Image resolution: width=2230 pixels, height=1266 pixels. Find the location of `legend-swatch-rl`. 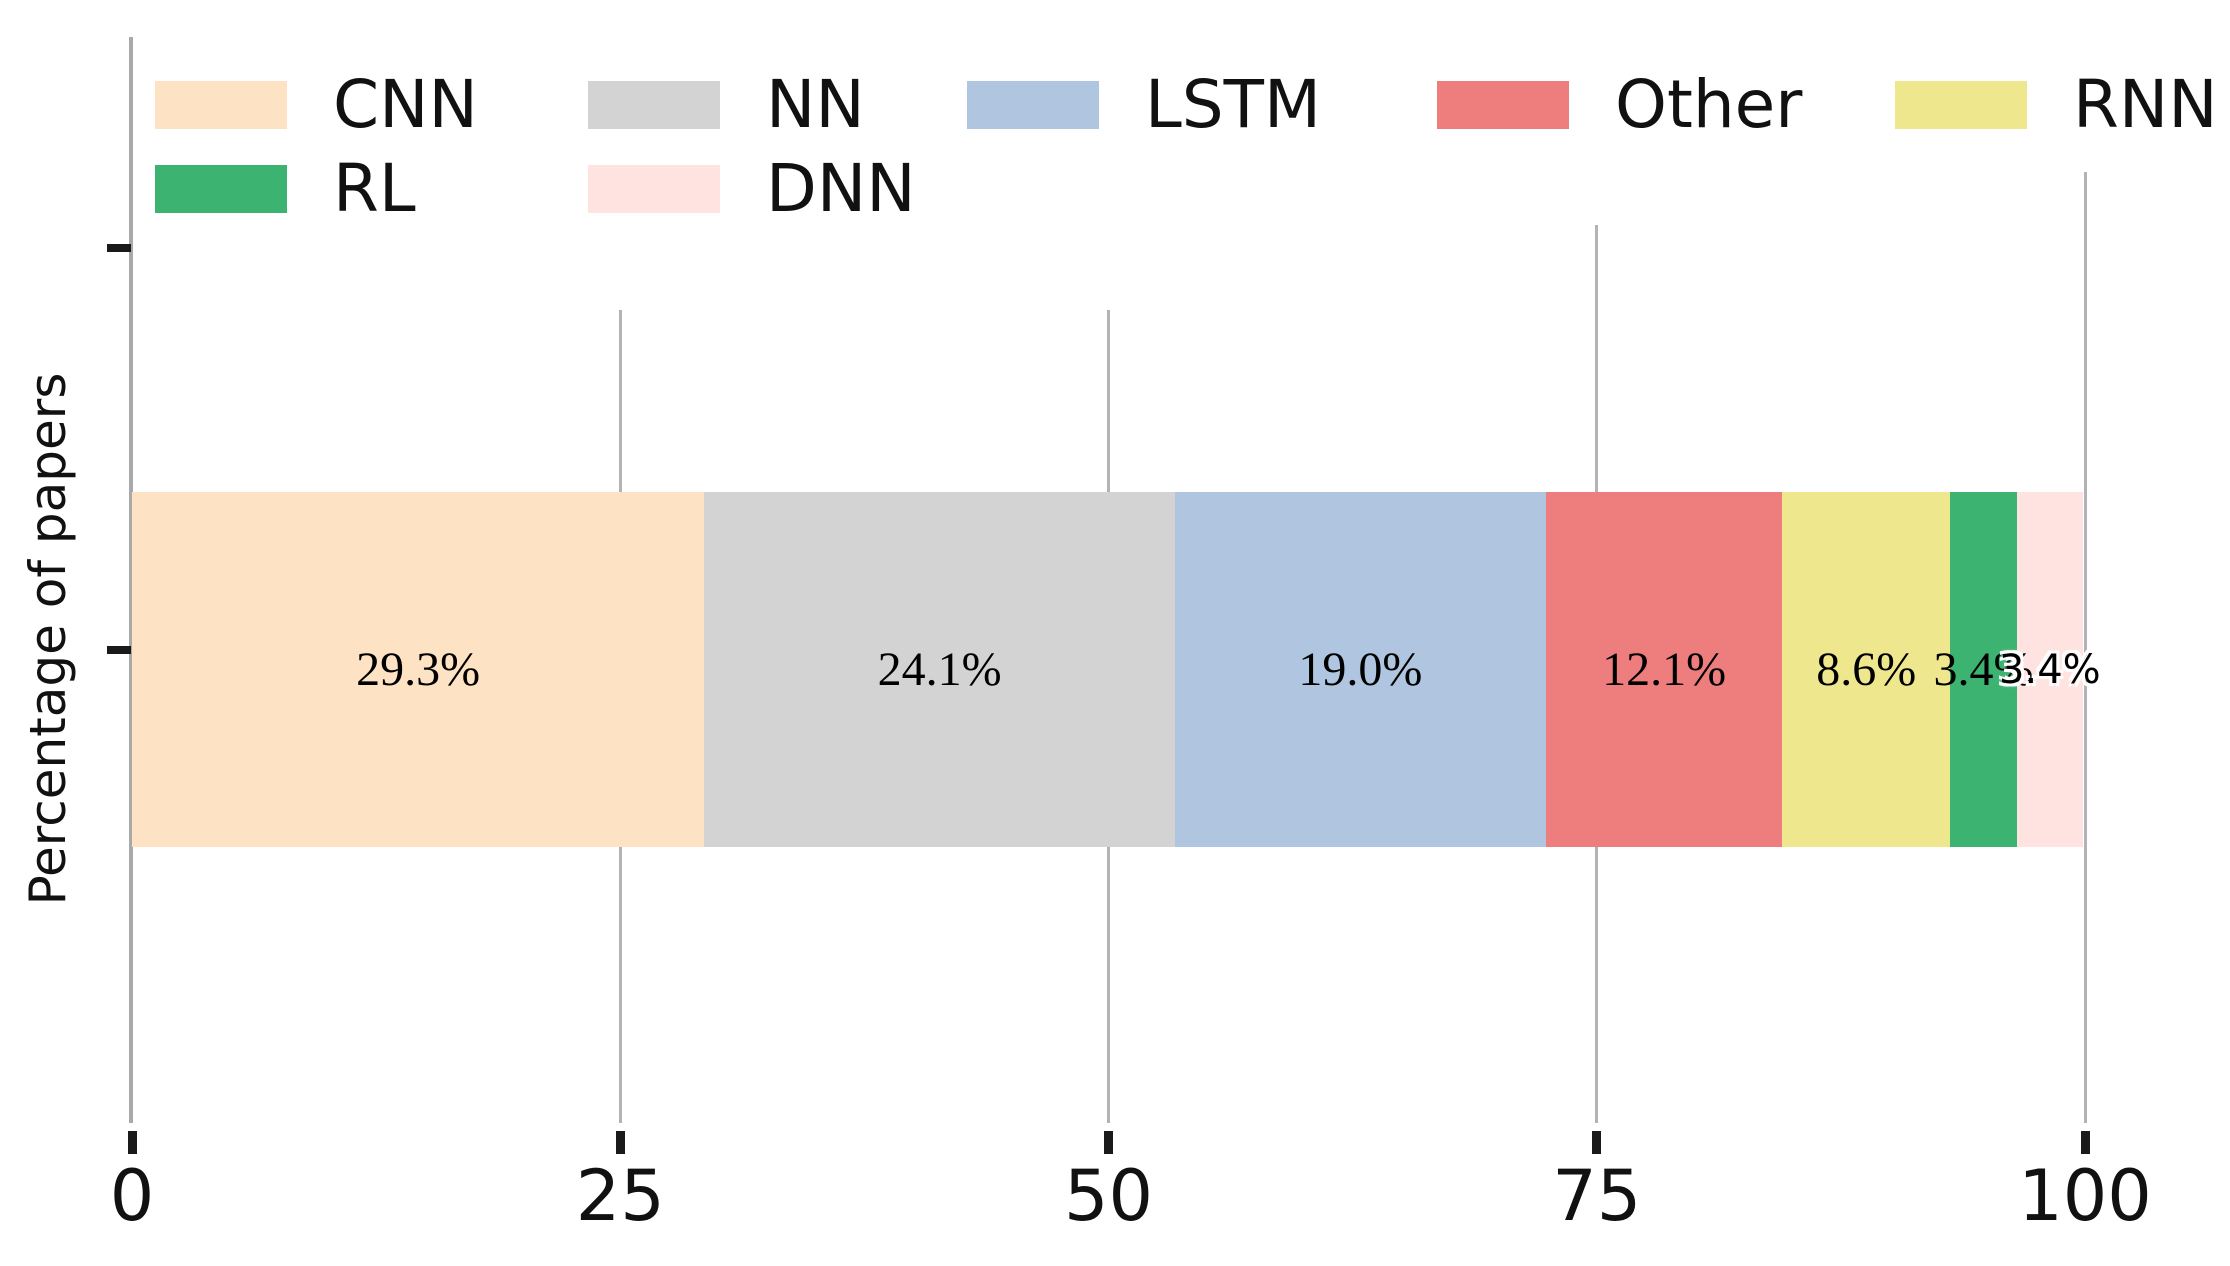

legend-swatch-rl is located at coordinates (221, 189).